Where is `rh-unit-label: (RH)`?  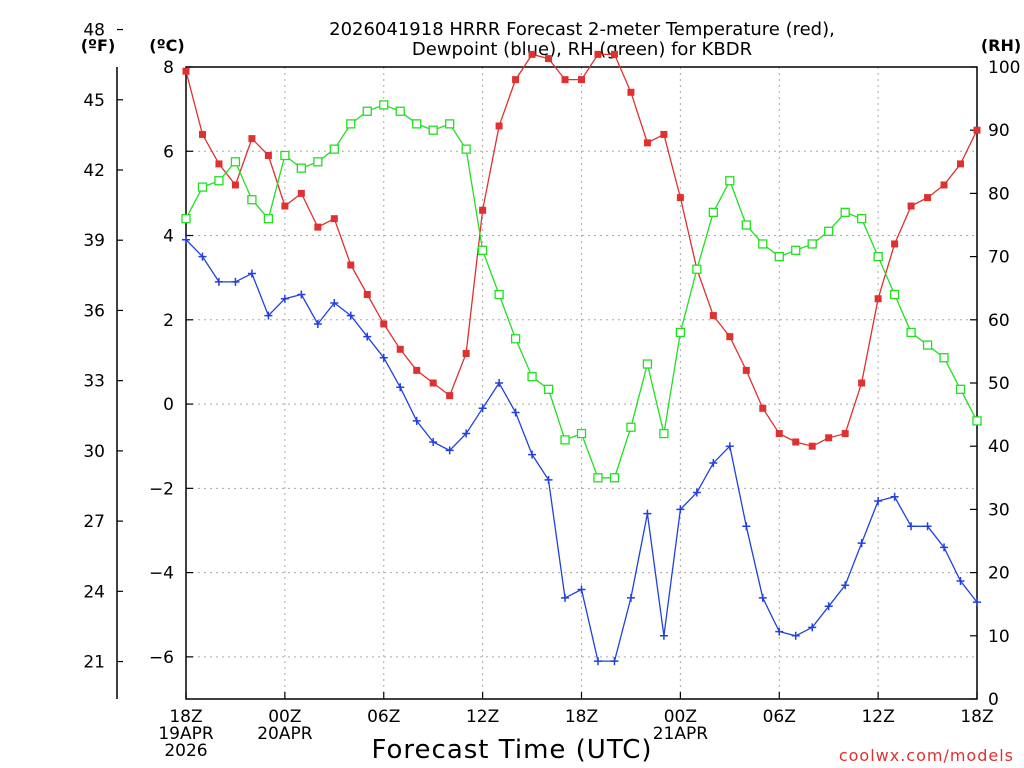
rh-unit-label: (RH) is located at coordinates (1001, 45).